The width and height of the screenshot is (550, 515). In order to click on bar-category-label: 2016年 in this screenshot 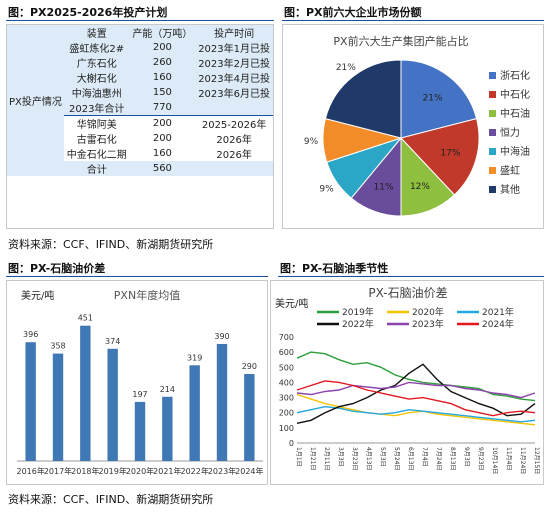, I will do `click(30, 471)`.